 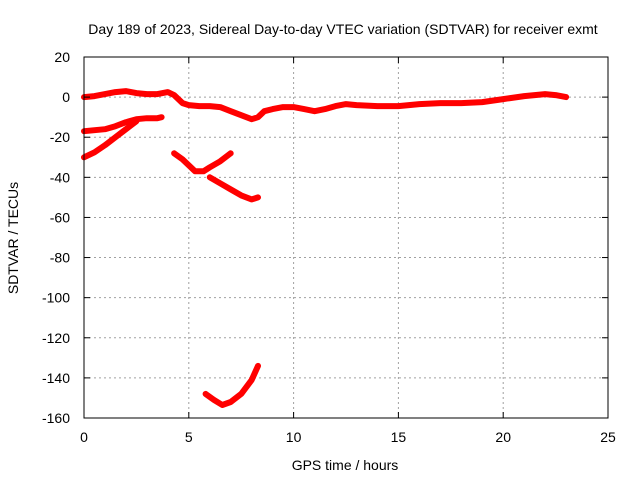 I want to click on x-axis-label: GPS time / hours, so click(x=345, y=465).